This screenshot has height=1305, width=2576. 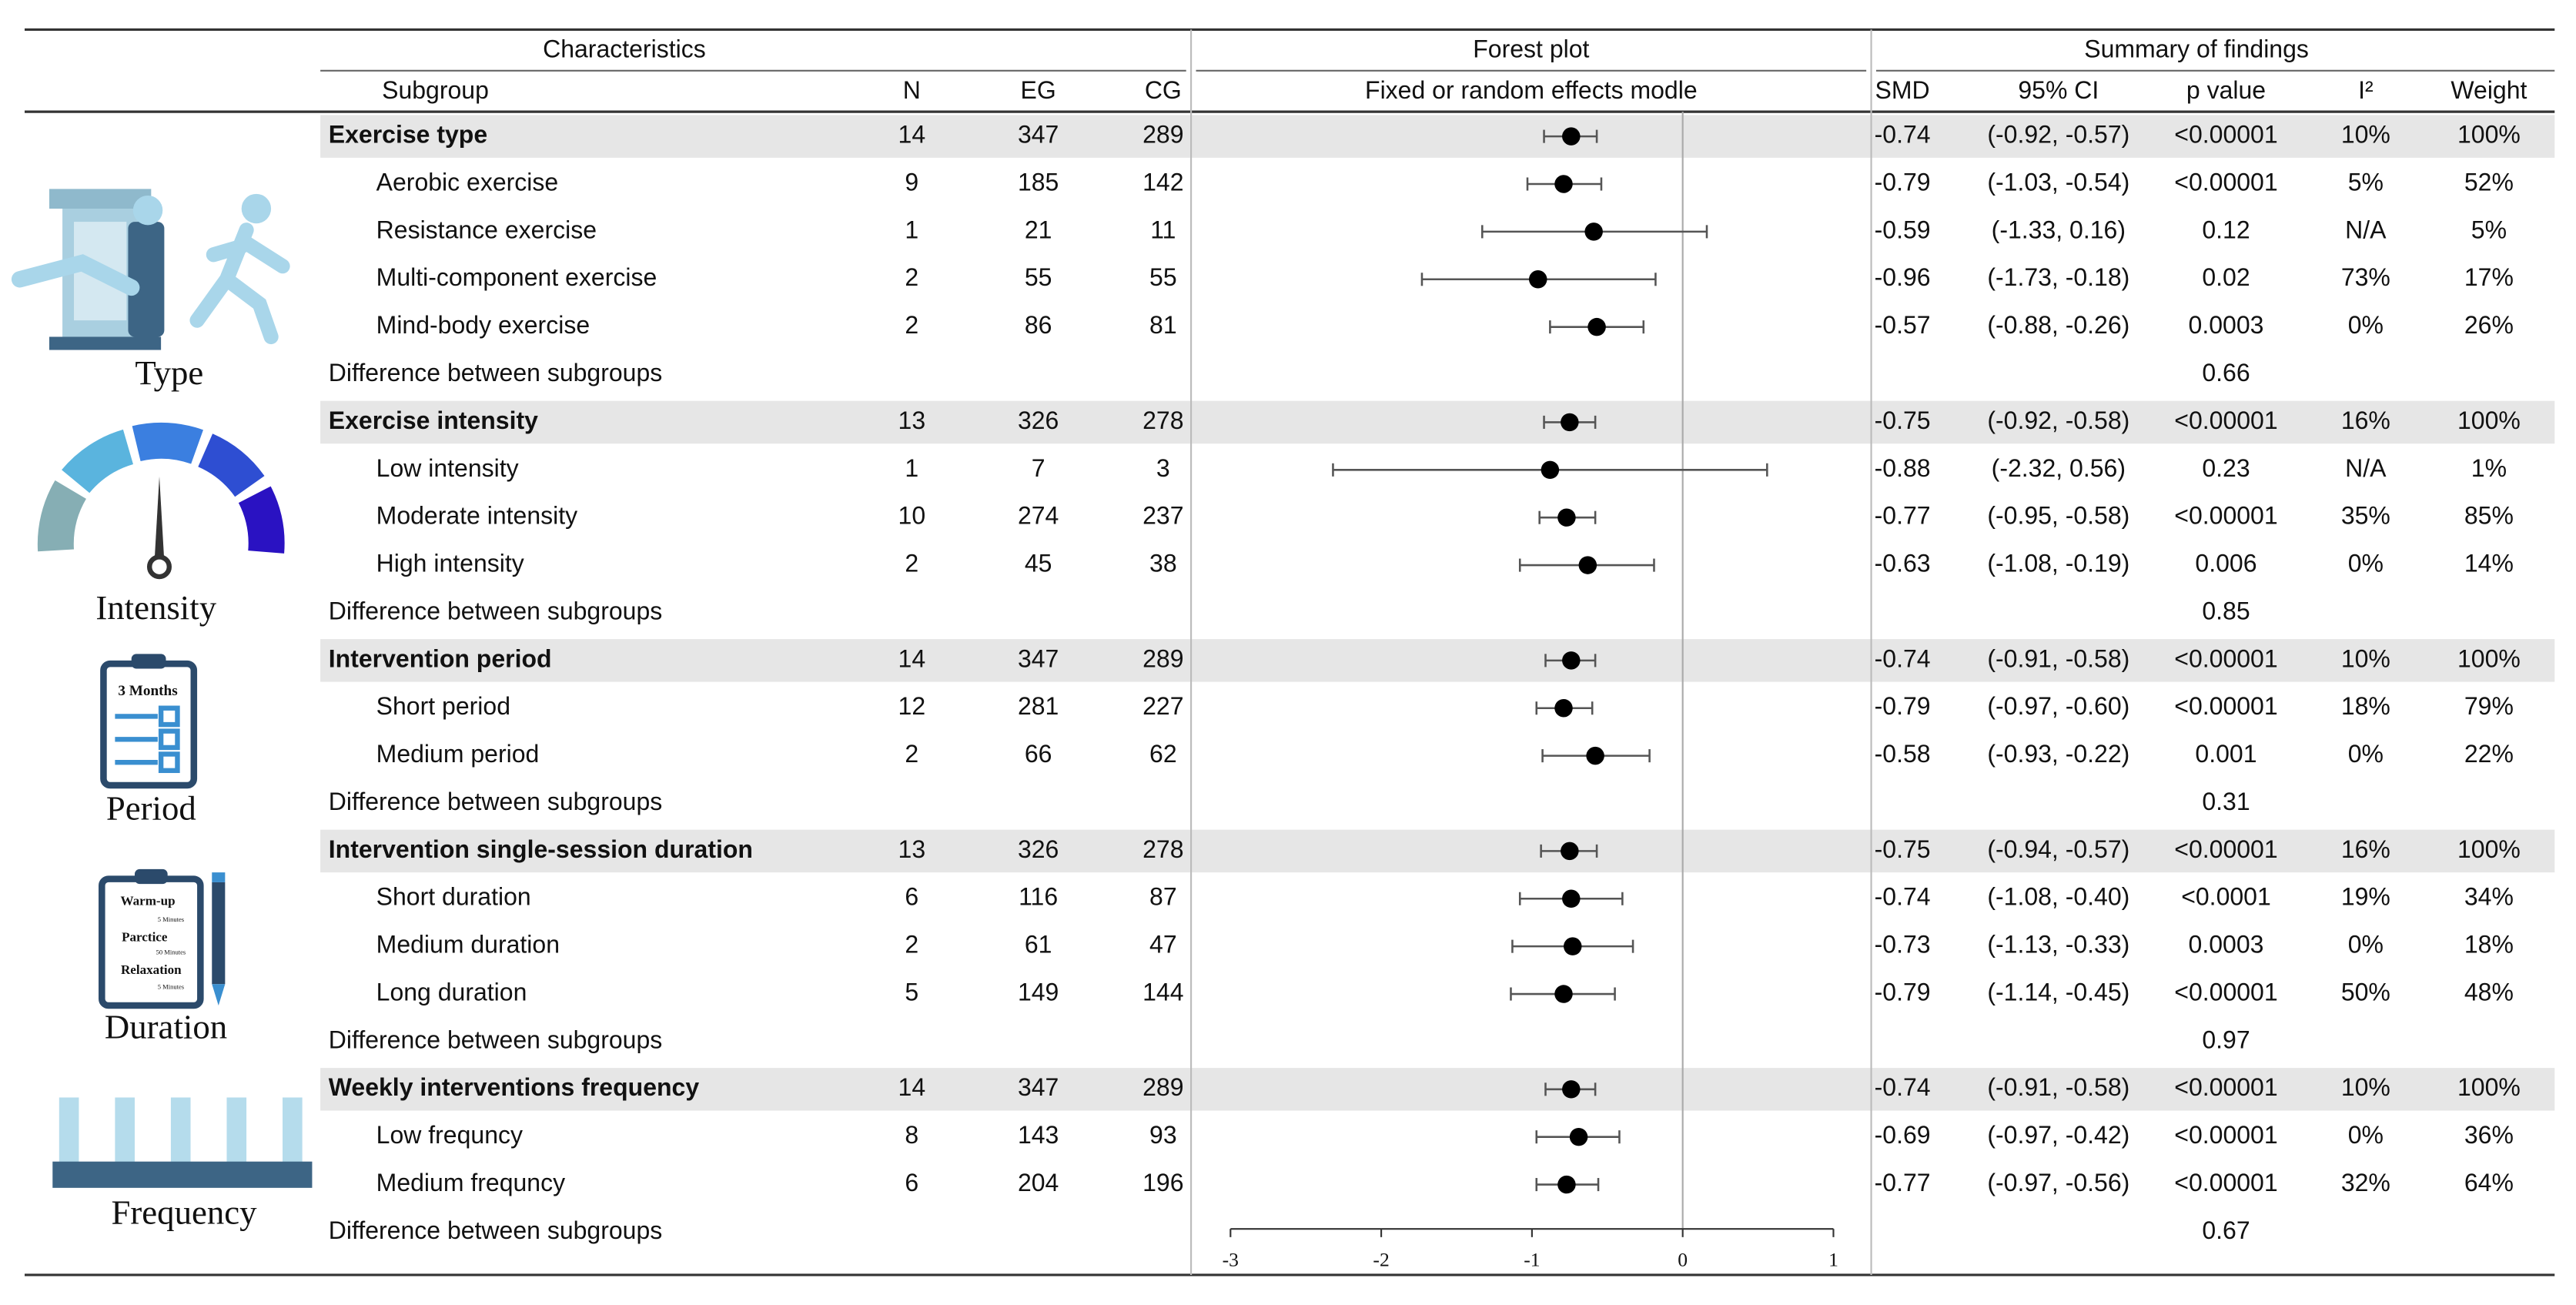 What do you see at coordinates (1038, 992) in the screenshot?
I see `cell-eg: 149` at bounding box center [1038, 992].